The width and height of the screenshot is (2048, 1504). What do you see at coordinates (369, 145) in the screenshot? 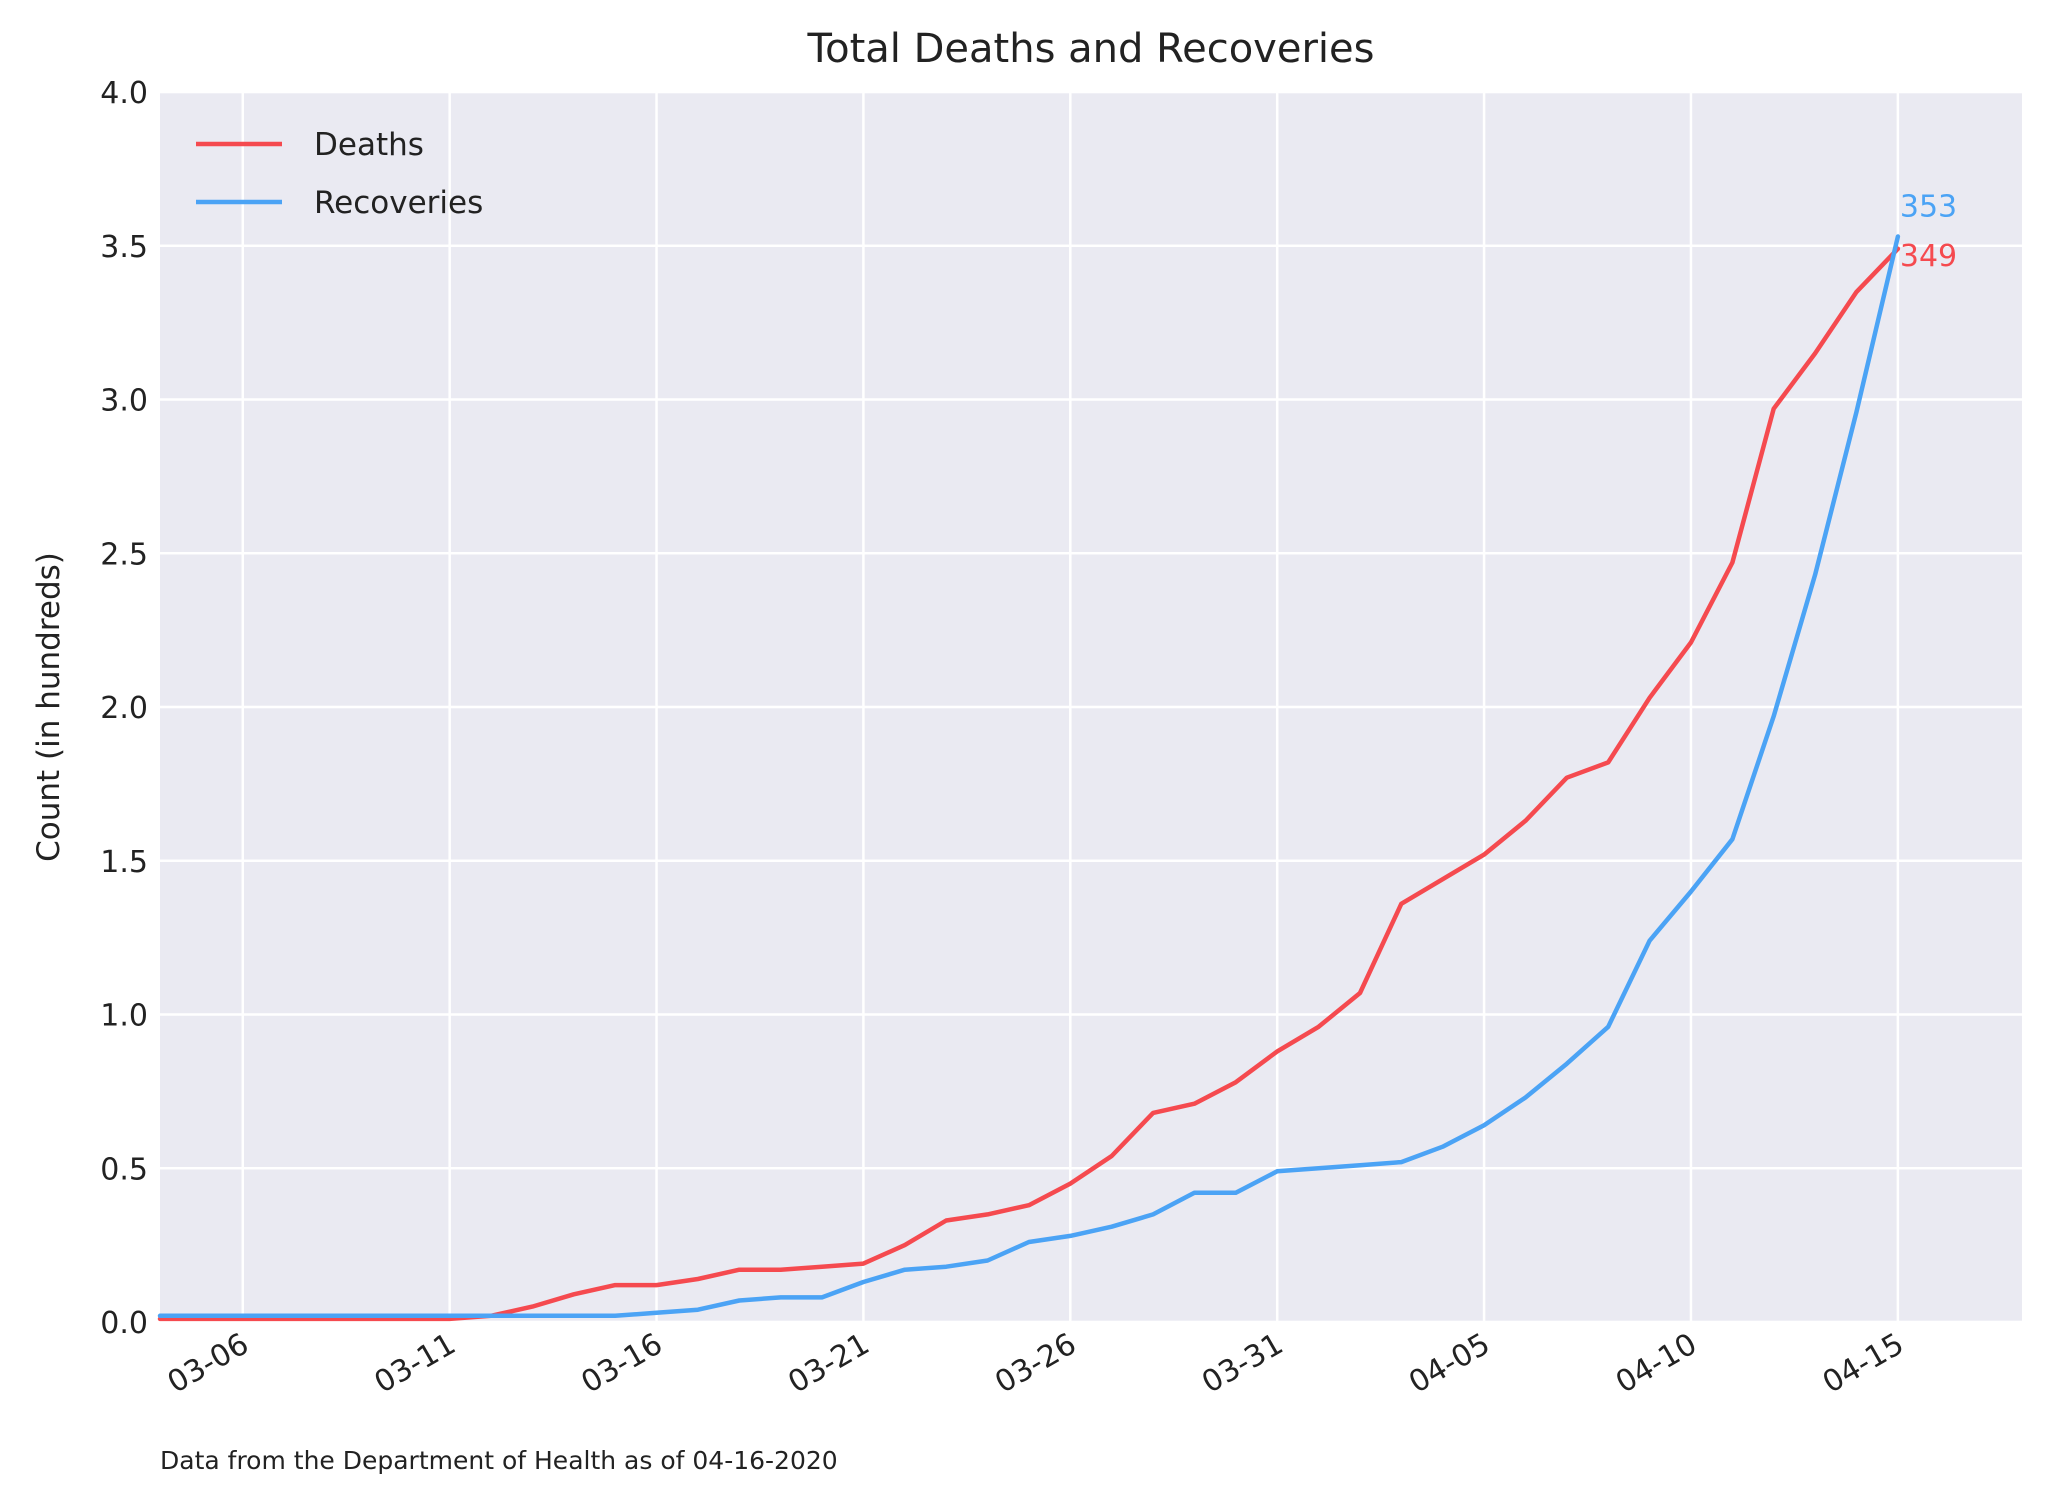
I see `legend-label-deaths: Deaths` at bounding box center [369, 145].